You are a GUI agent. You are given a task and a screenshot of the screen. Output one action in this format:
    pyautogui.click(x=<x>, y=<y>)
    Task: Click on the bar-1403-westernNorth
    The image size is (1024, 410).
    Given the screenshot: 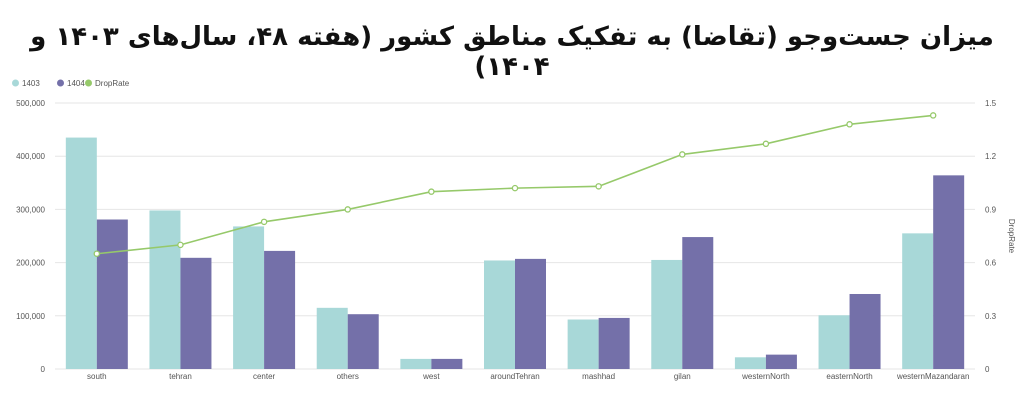 What is the action you would take?
    pyautogui.click(x=750, y=363)
    